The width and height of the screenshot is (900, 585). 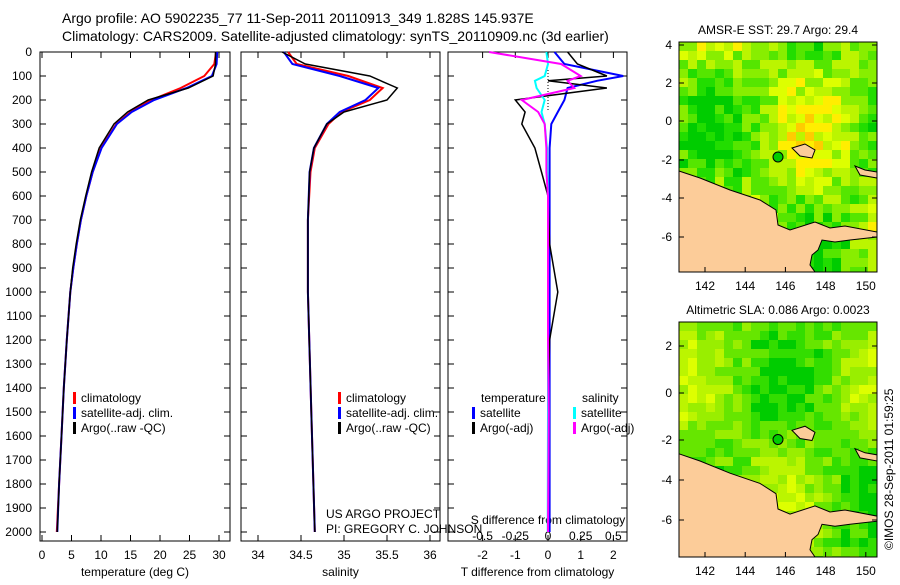 I want to click on x-tick-label: 34.5, so click(x=301, y=555).